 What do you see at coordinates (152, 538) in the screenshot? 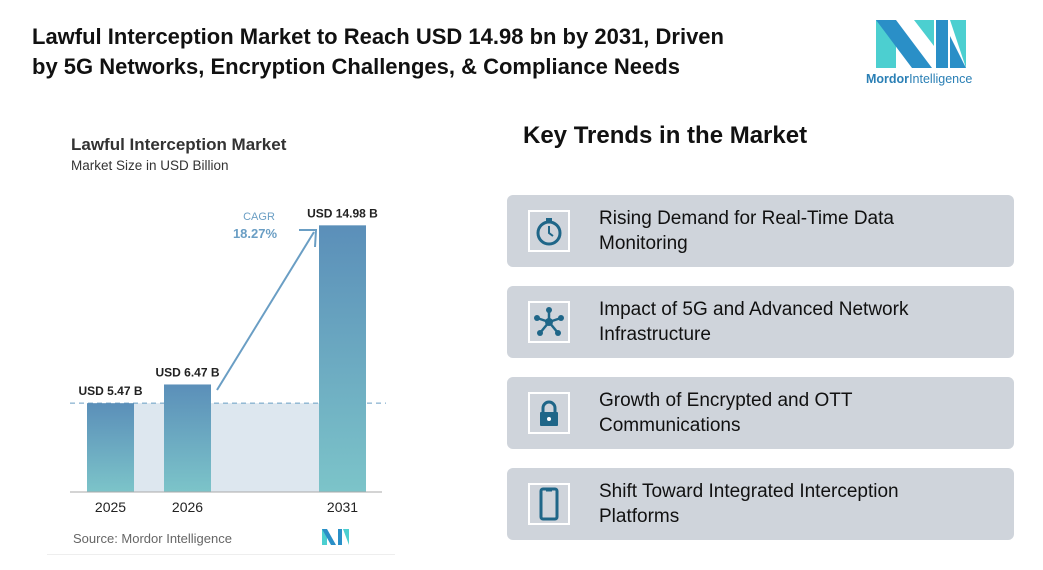
I see `chart-source: Source: Mordor Intelligence` at bounding box center [152, 538].